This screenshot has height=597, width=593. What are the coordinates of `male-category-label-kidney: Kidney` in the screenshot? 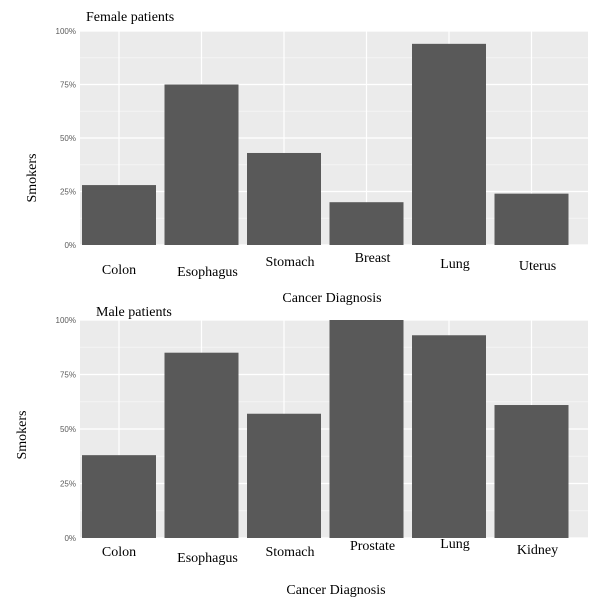 It's located at (537, 550).